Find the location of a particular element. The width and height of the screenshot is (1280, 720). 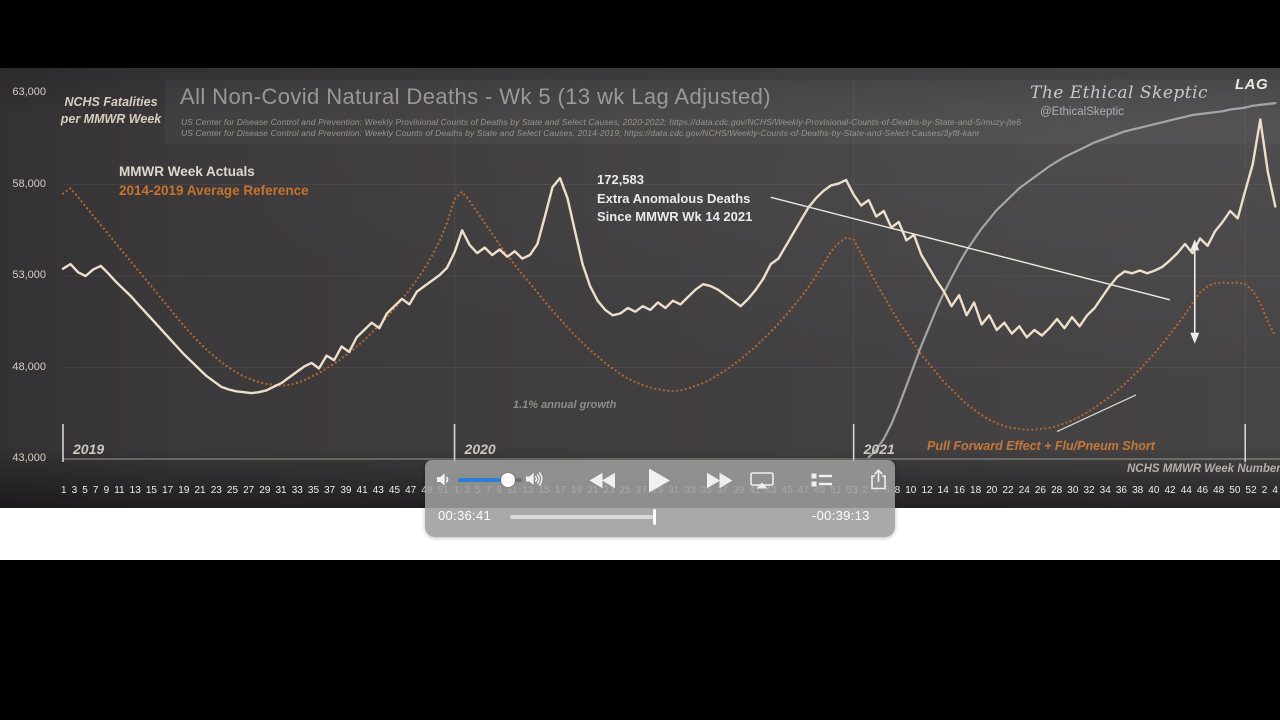

y-axis-title: NCHS Fatalities per MMWR Week is located at coordinates (111, 111).